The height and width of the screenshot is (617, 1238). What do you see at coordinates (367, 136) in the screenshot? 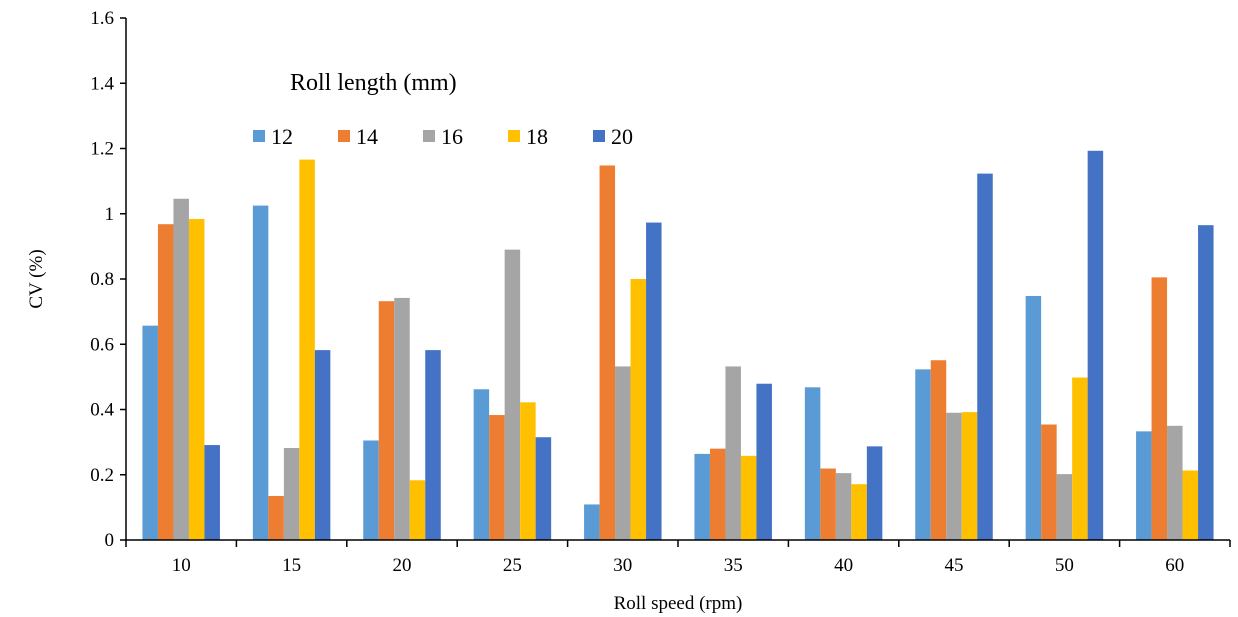
I see `legend-label-14: 14` at bounding box center [367, 136].